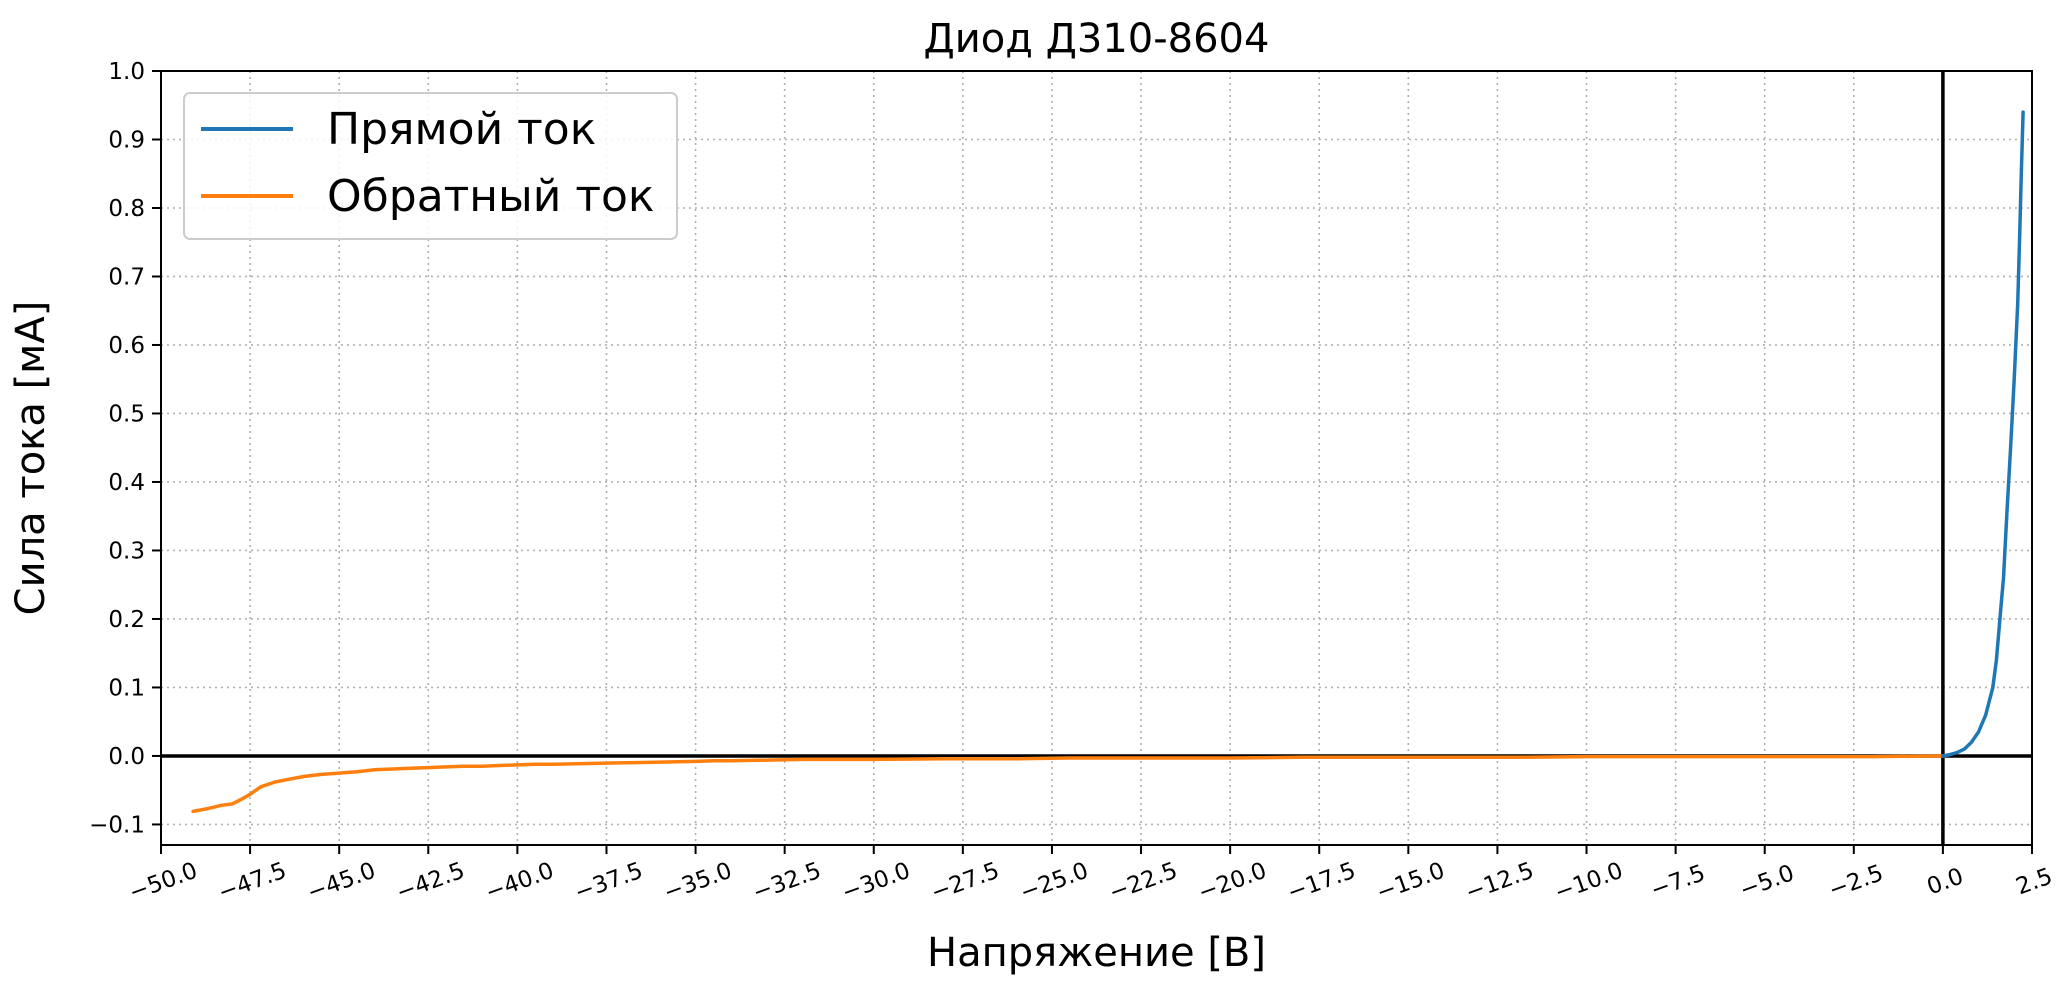 The width and height of the screenshot is (2066, 994). I want to click on y-tick-label: −0.1, so click(117, 825).